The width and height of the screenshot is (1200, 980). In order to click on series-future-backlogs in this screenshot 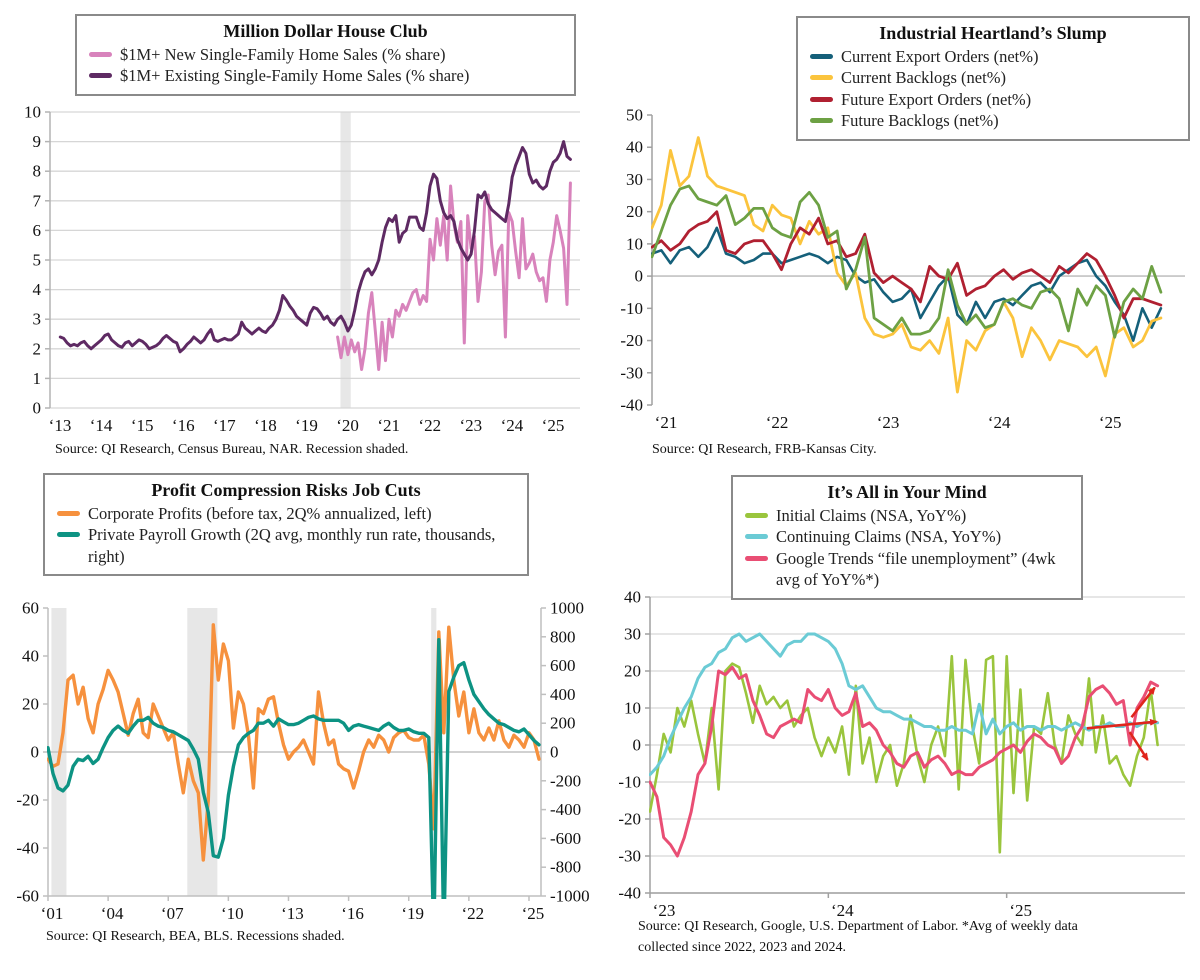, I will do `click(907, 261)`.